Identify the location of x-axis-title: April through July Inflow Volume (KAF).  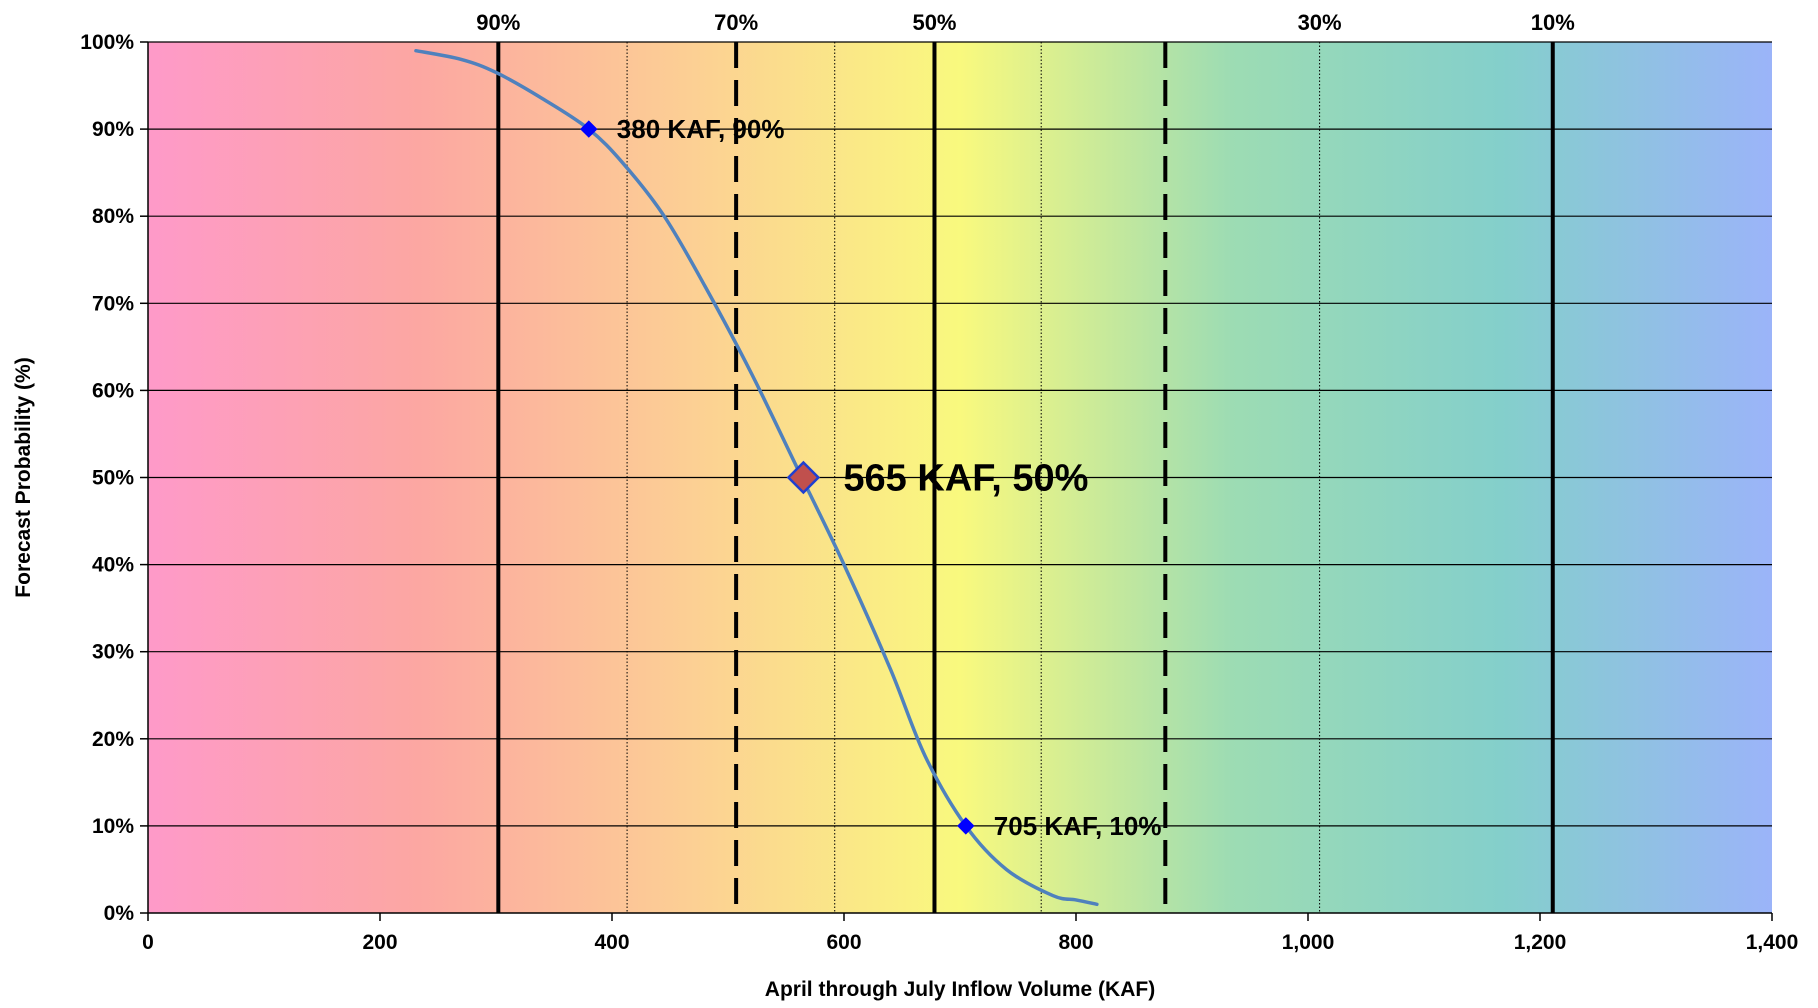
(960, 989).